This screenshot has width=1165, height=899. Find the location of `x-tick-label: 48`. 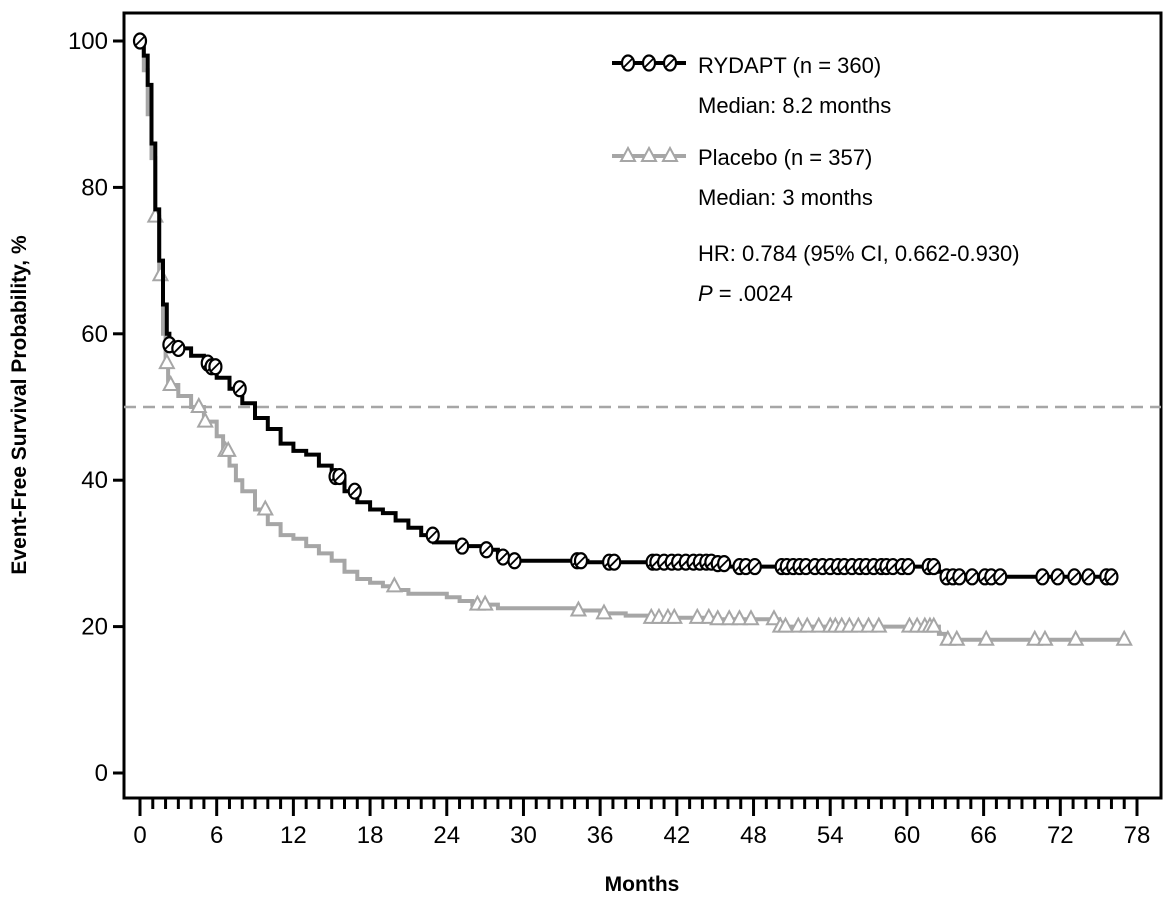

x-tick-label: 48 is located at coordinates (753, 835).